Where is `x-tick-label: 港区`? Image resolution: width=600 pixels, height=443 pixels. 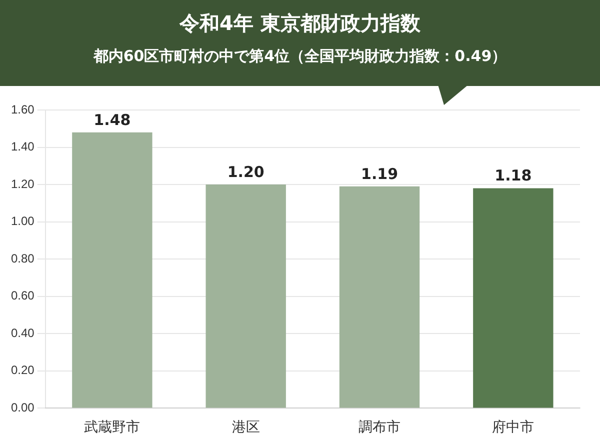
x-tick-label: 港区 is located at coordinates (246, 426).